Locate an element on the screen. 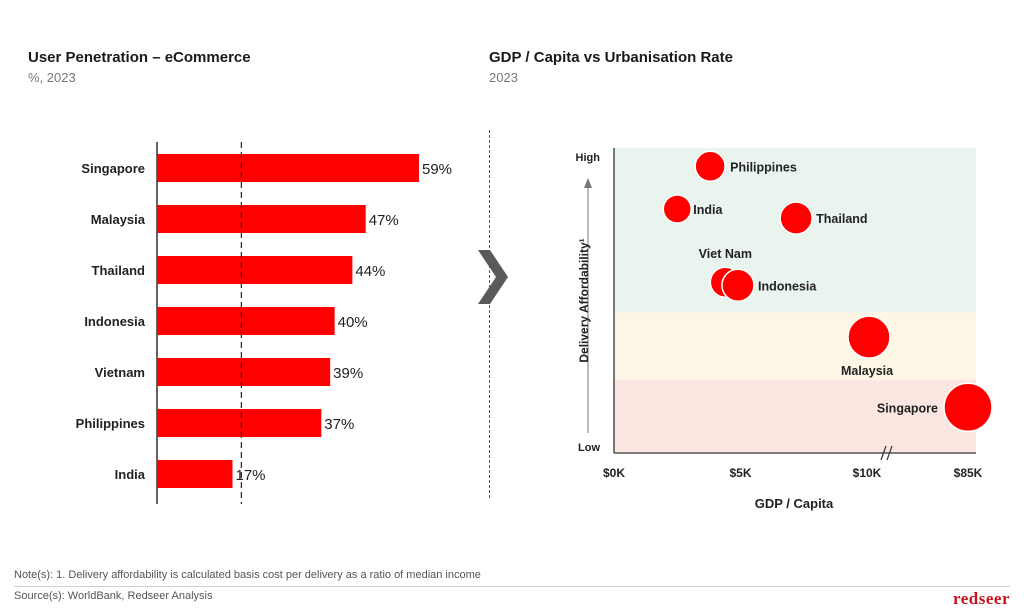 The height and width of the screenshot is (615, 1024). x-tick-label: $85K is located at coordinates (968, 473).